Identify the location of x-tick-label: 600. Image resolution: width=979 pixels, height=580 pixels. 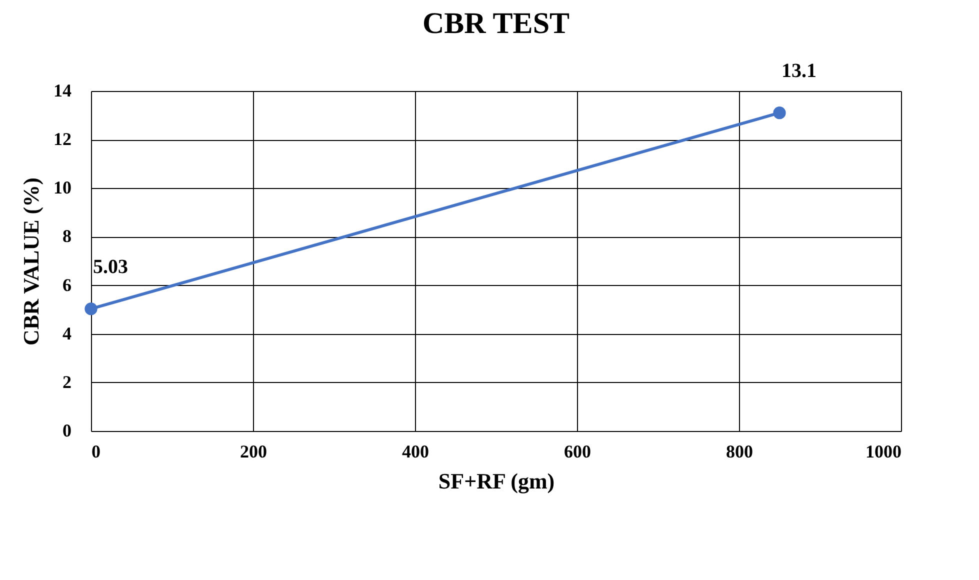
(577, 452).